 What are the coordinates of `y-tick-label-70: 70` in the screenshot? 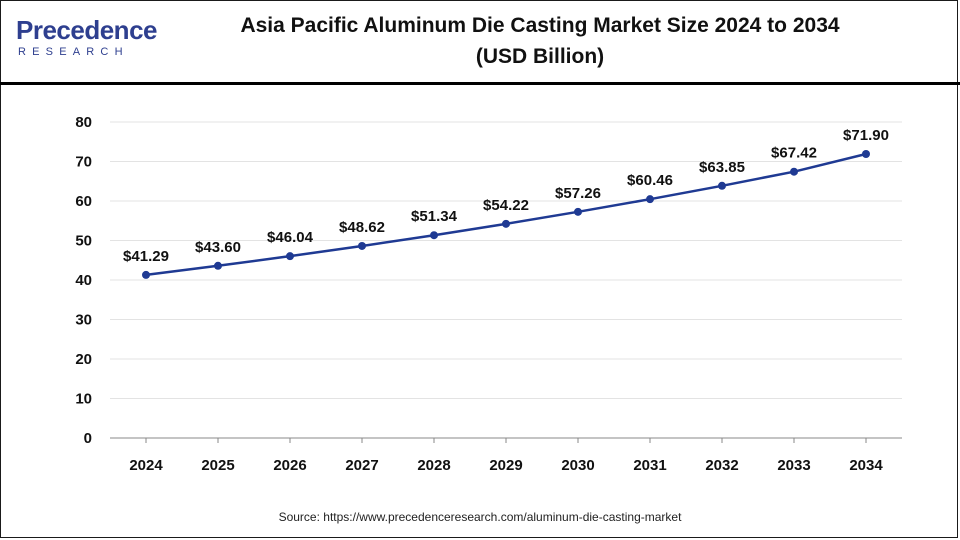 It's located at (83, 162).